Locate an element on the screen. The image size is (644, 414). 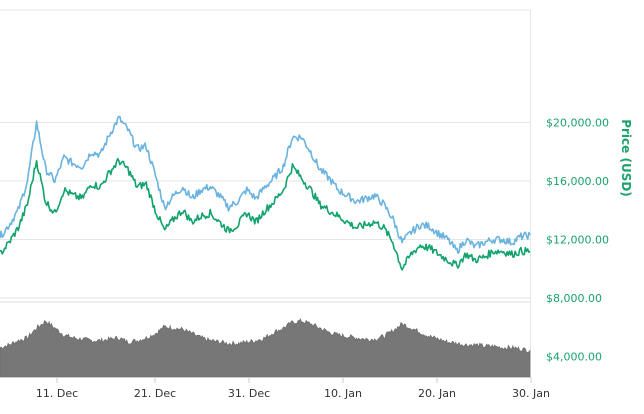
volume-area is located at coordinates (265, 348).